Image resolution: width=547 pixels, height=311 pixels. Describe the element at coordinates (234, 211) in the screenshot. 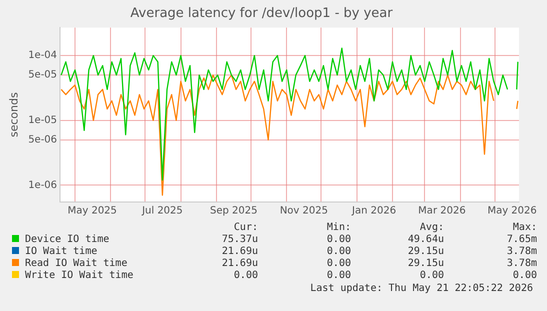

I see `x-tick-label: Sep 2025` at that location.